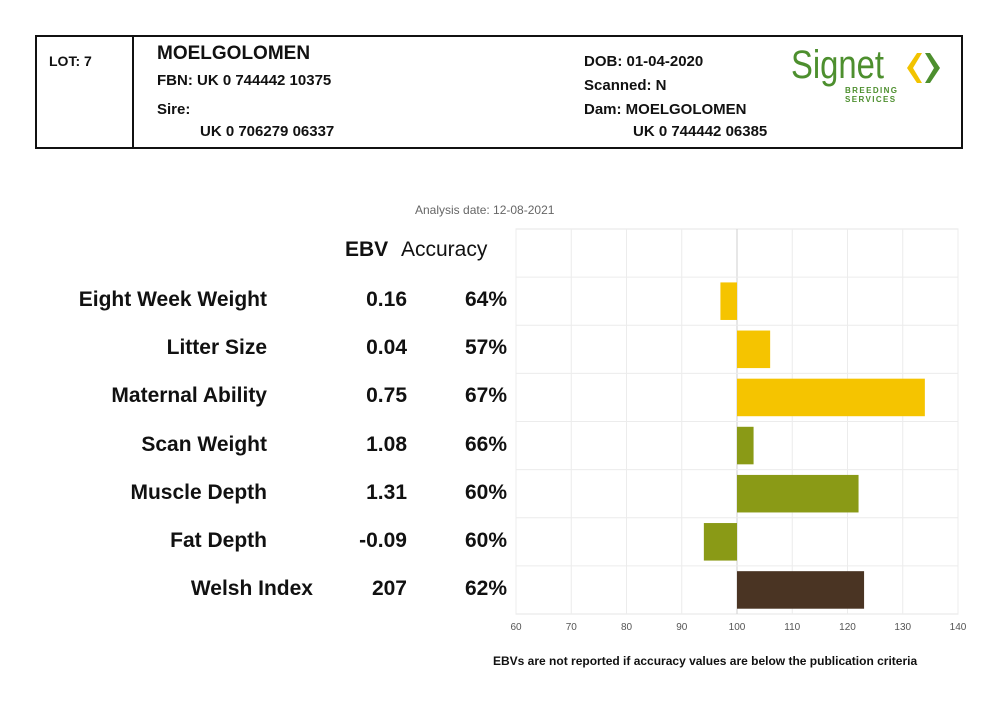 The image size is (1000, 707). Describe the element at coordinates (389, 588) in the screenshot. I see `ebv-value-welsh-index: 207` at that location.